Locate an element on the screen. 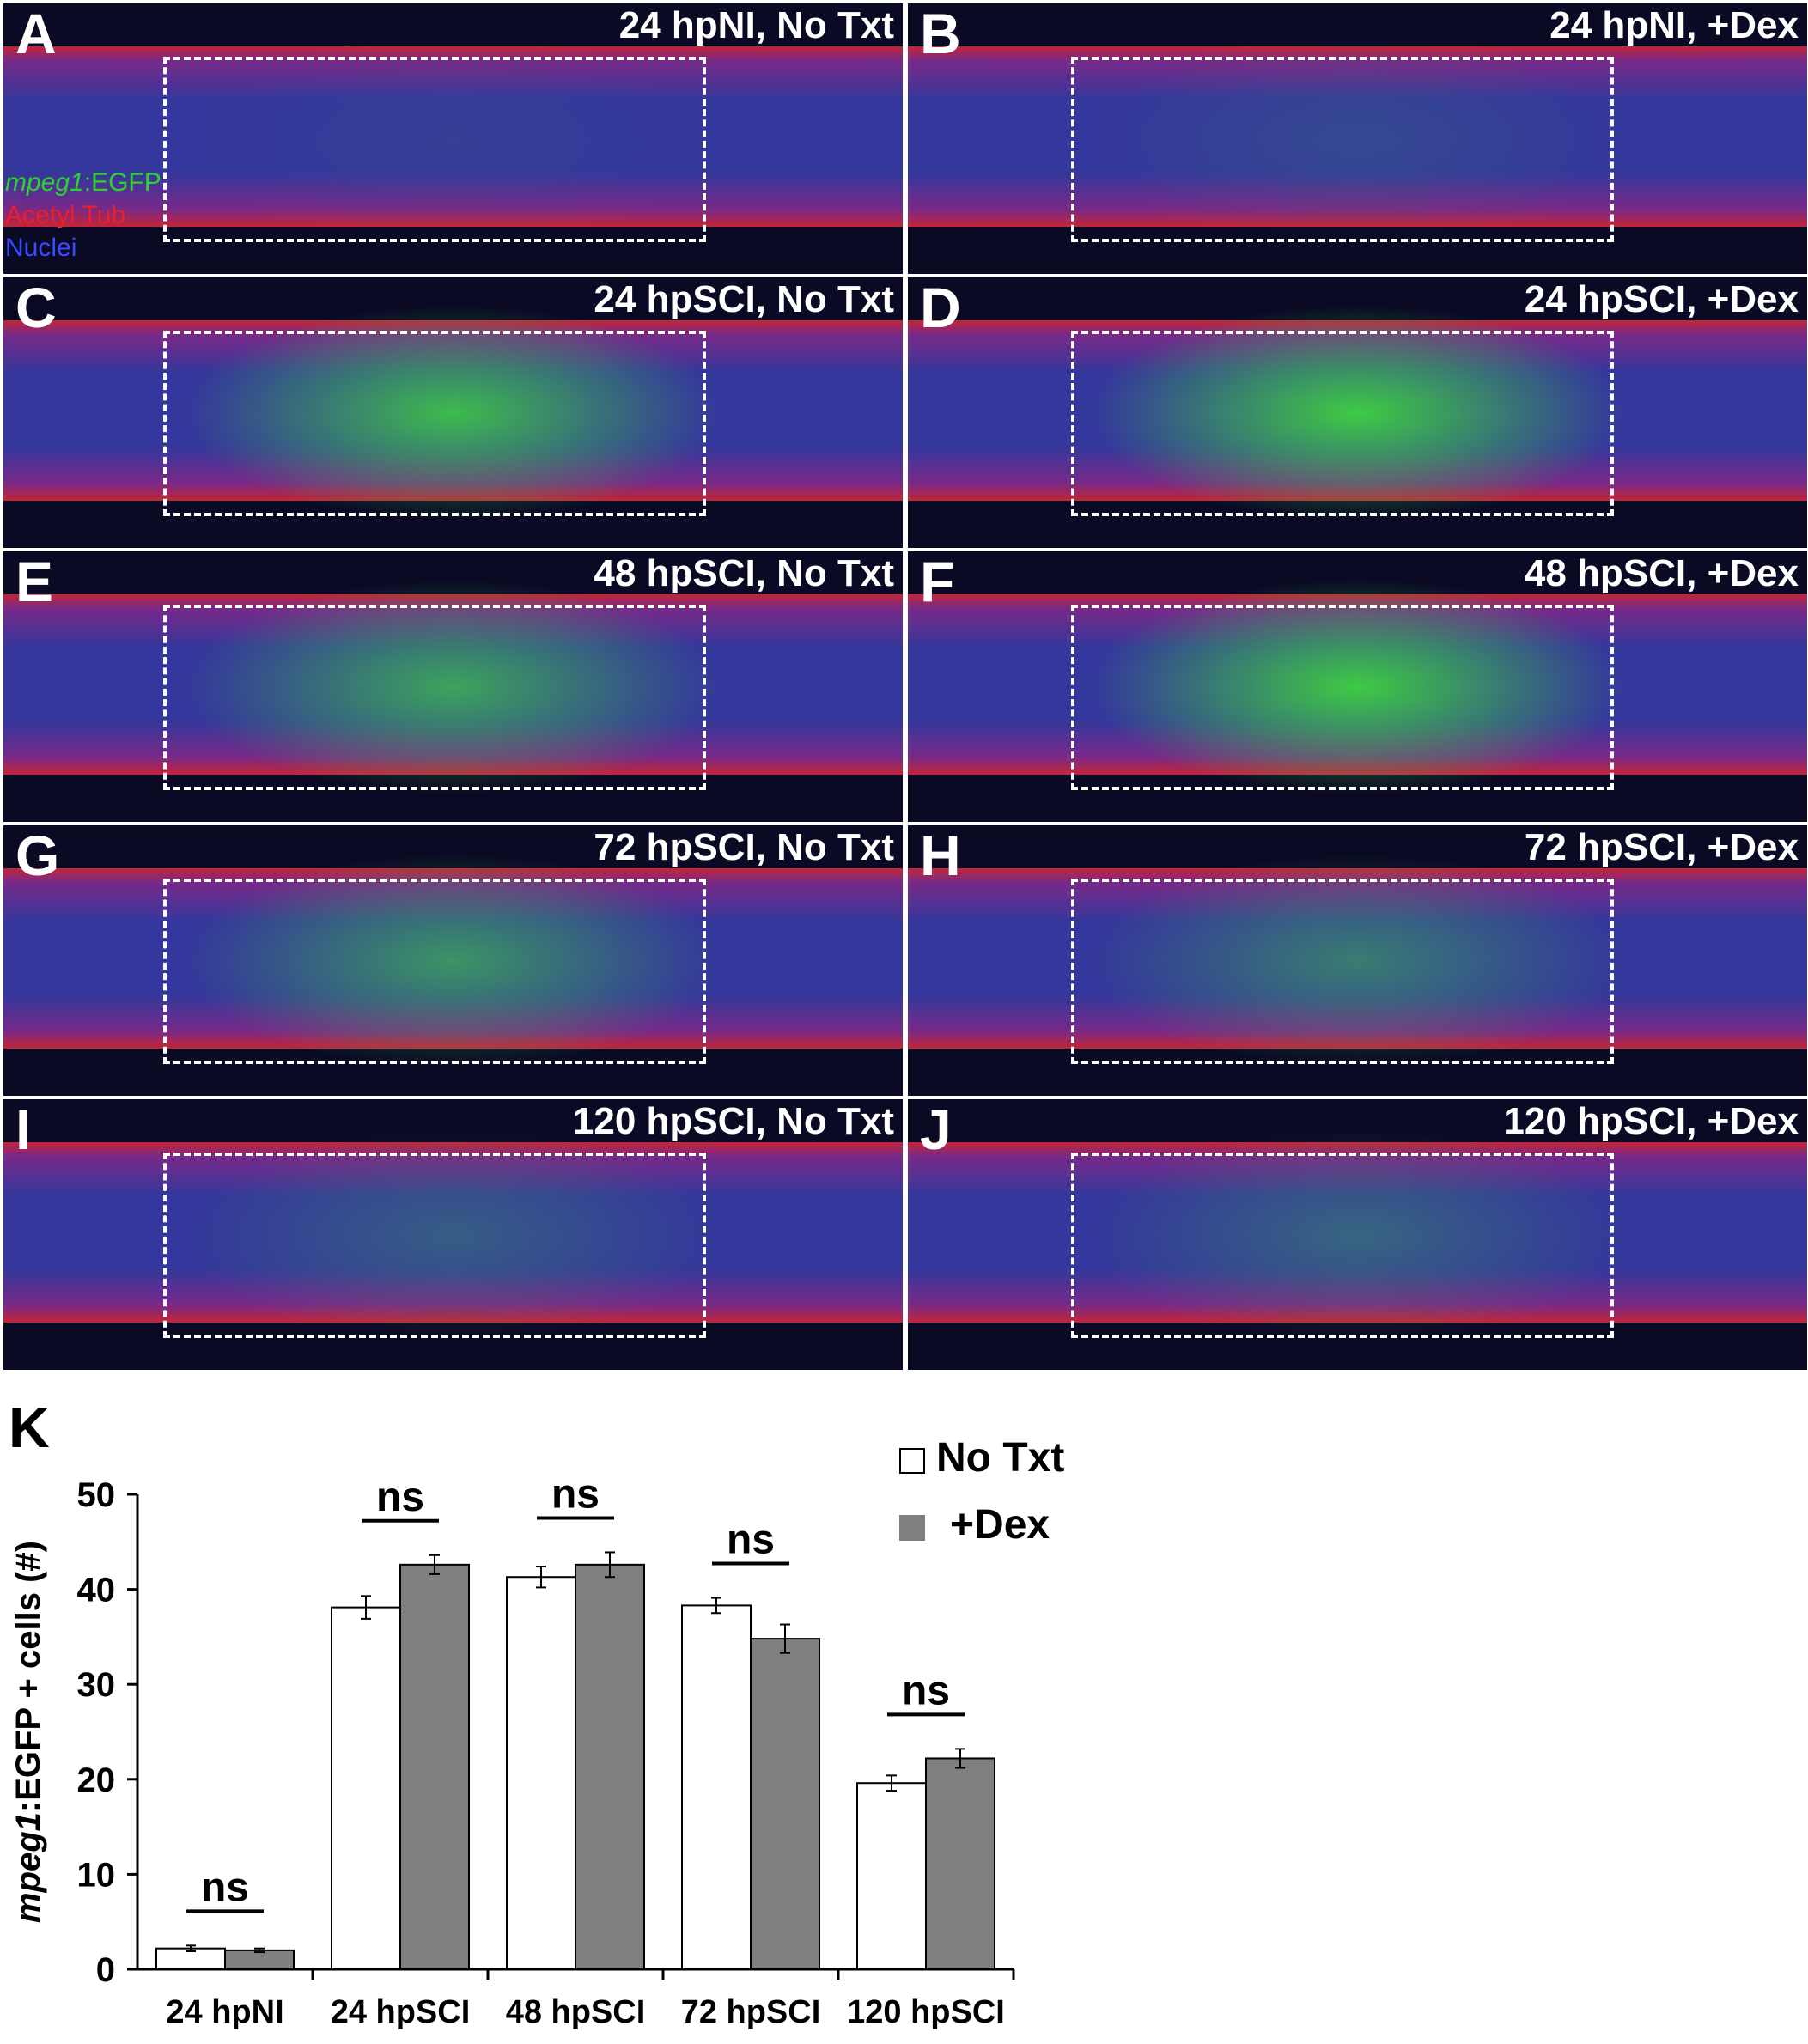 Image resolution: width=1808 pixels, height=2044 pixels. panel-letter: E is located at coordinates (34, 582).